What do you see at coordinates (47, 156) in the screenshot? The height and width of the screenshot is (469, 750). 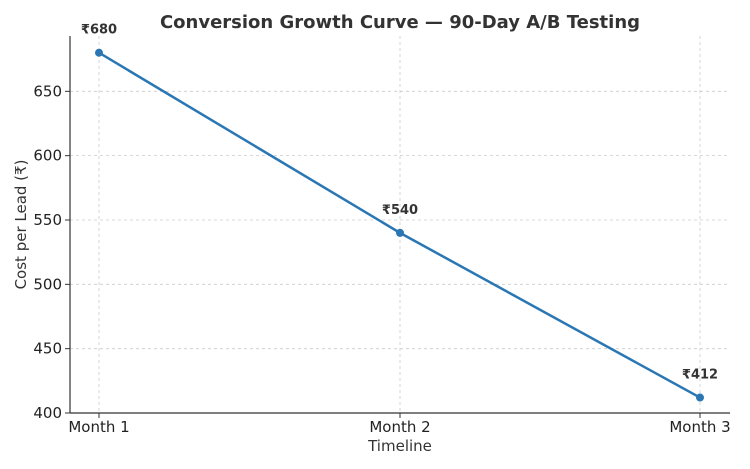 I see `y-tick-label: 600` at bounding box center [47, 156].